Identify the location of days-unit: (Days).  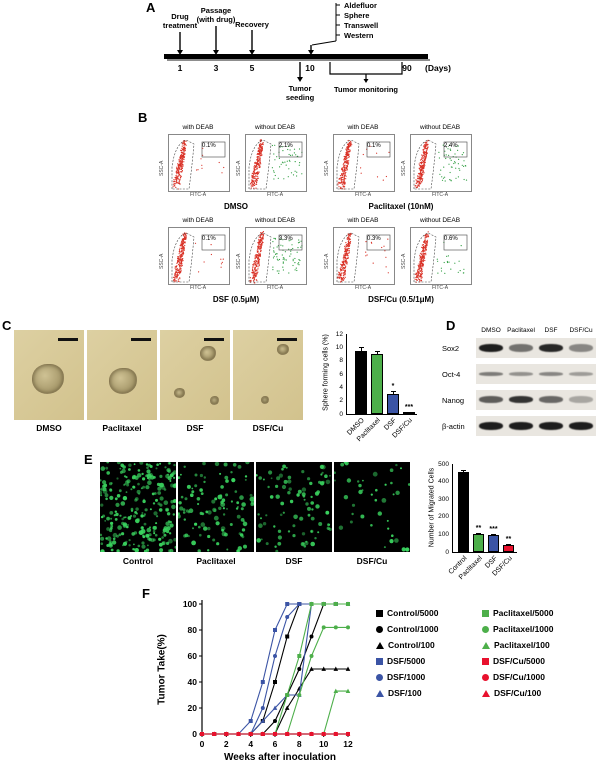
(438, 68).